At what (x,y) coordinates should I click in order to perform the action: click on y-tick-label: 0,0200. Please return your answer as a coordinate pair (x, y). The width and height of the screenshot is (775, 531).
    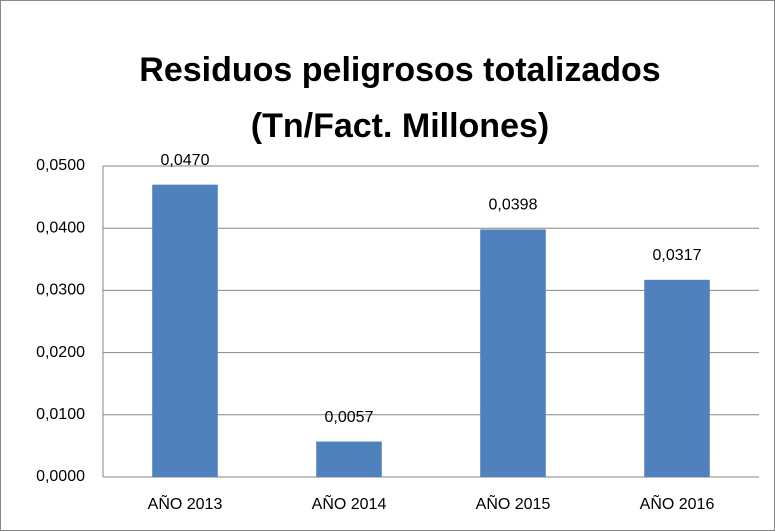
    Looking at the image, I should click on (60, 352).